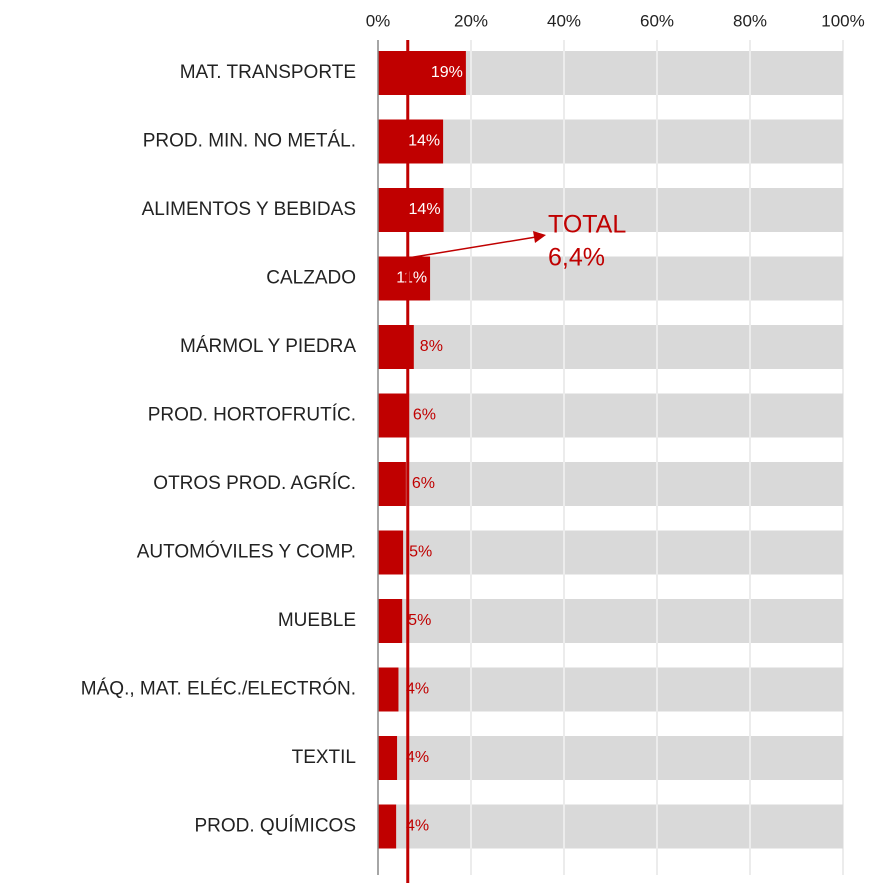 The image size is (874, 883). What do you see at coordinates (254, 483) in the screenshot?
I see `category-label: OTROS PROD. AGRÍC.` at bounding box center [254, 483].